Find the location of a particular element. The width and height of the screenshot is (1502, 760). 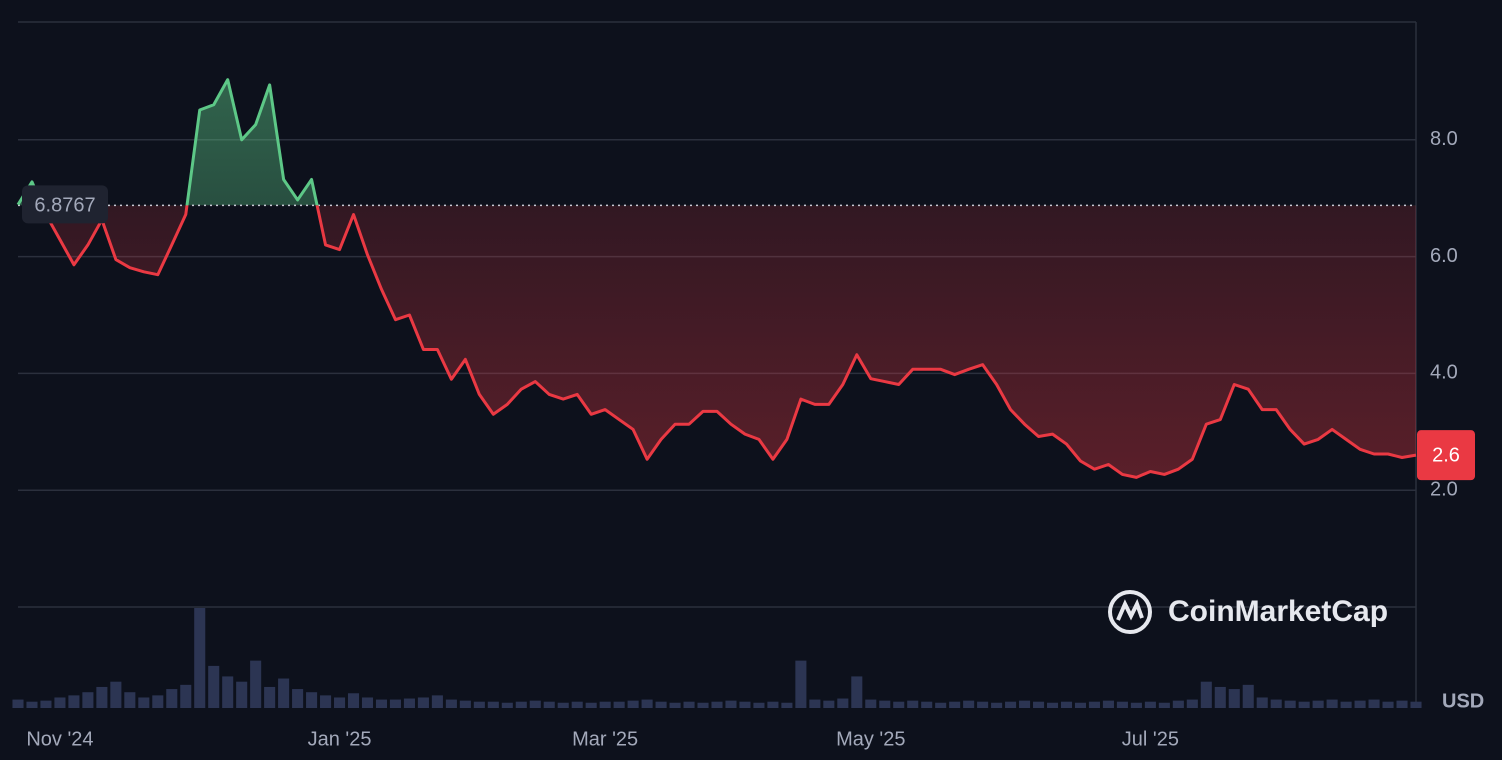

y-tick-label: 4.0 is located at coordinates (1444, 373).